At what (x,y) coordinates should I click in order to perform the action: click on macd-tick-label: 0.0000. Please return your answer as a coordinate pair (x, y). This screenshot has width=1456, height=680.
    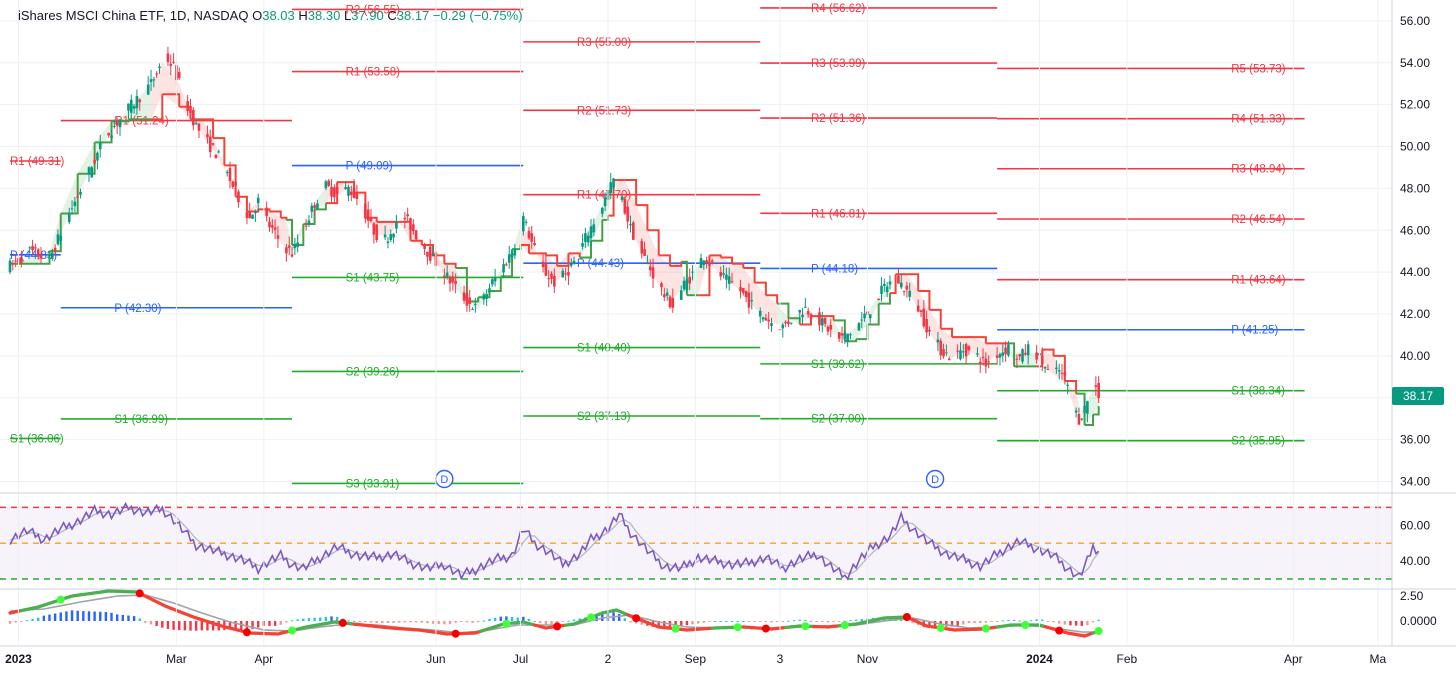
    Looking at the image, I should click on (1418, 621).